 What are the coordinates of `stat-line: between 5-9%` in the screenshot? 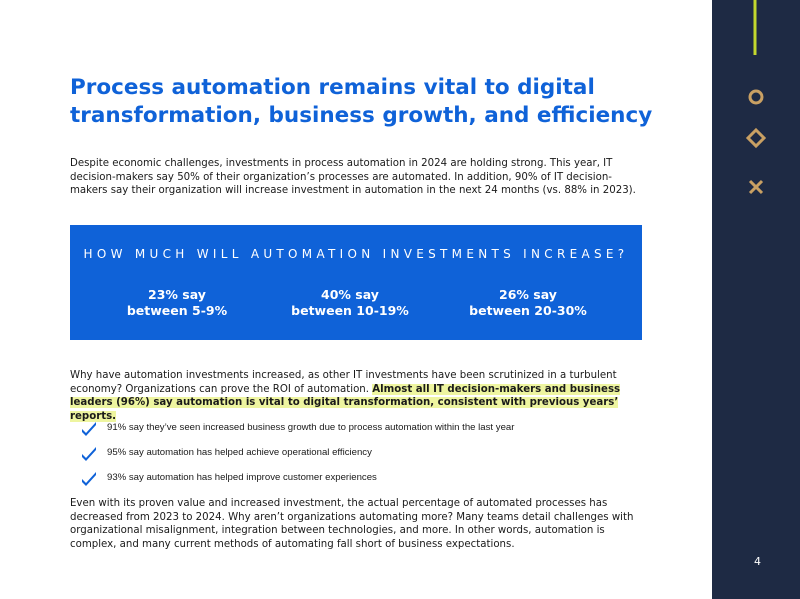 It's located at (177, 310).